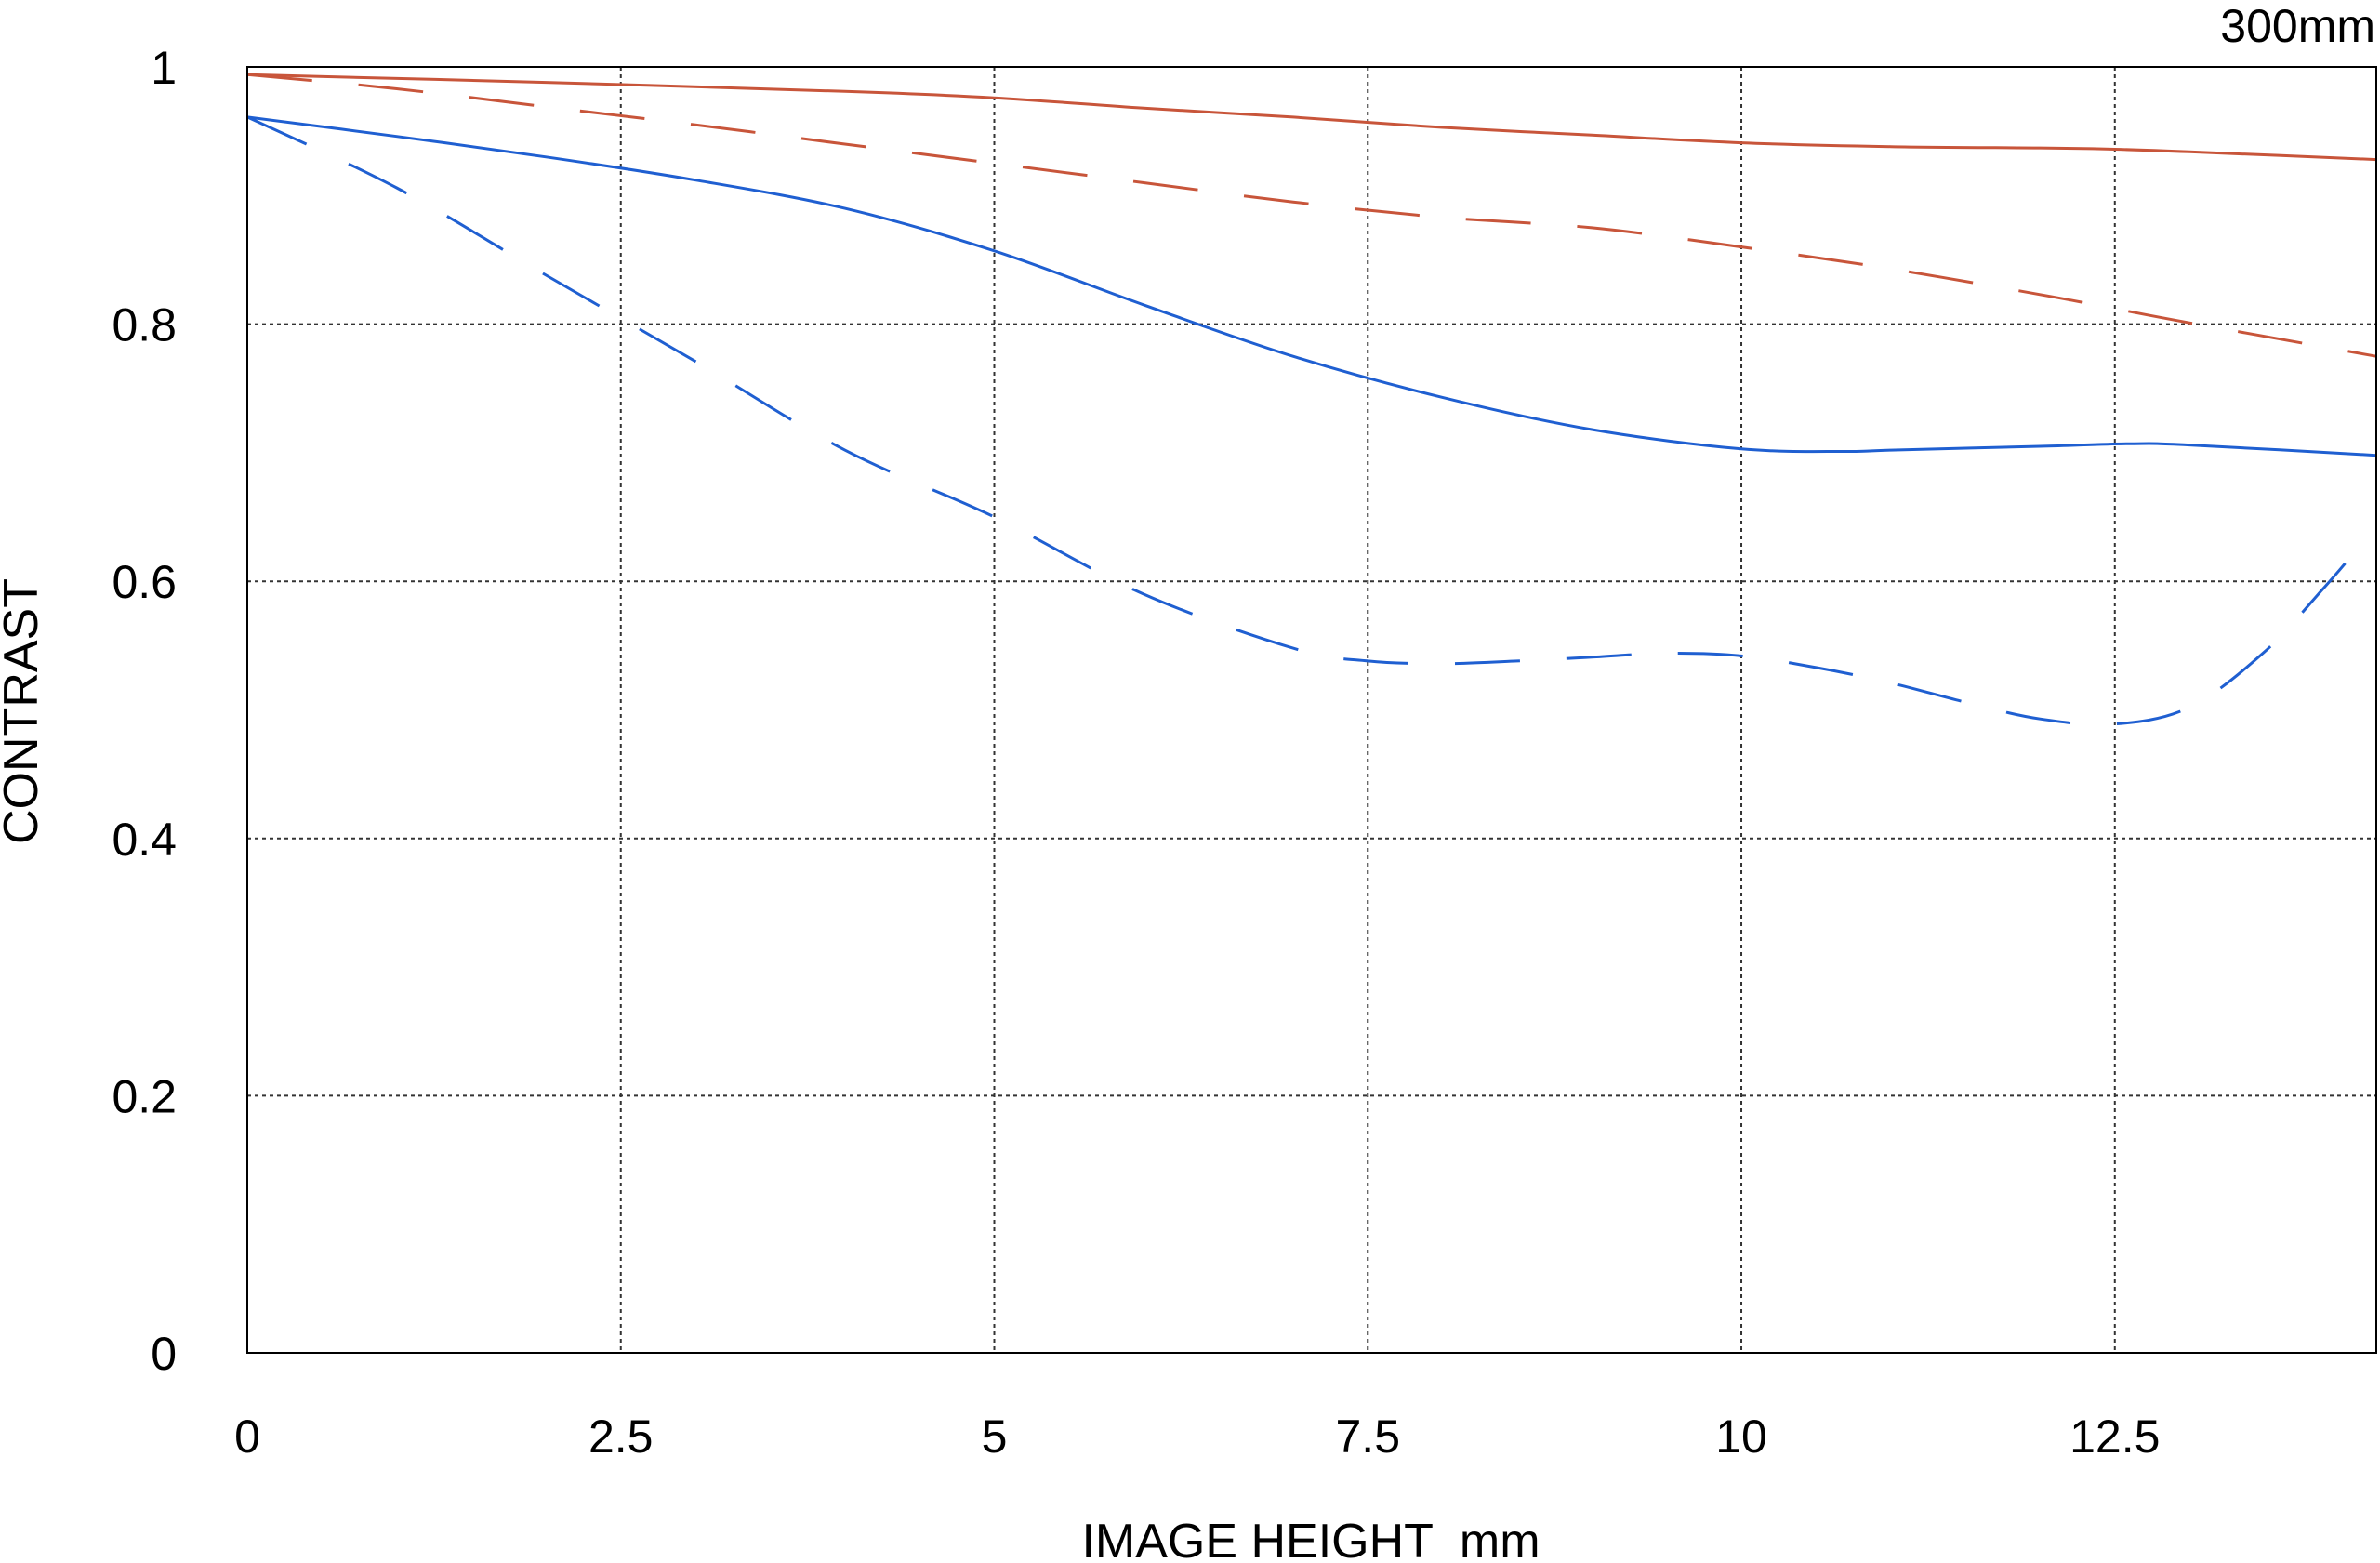 Image resolution: width=2380 pixels, height=1563 pixels. I want to click on y-tick-label: 0.4, so click(144, 840).